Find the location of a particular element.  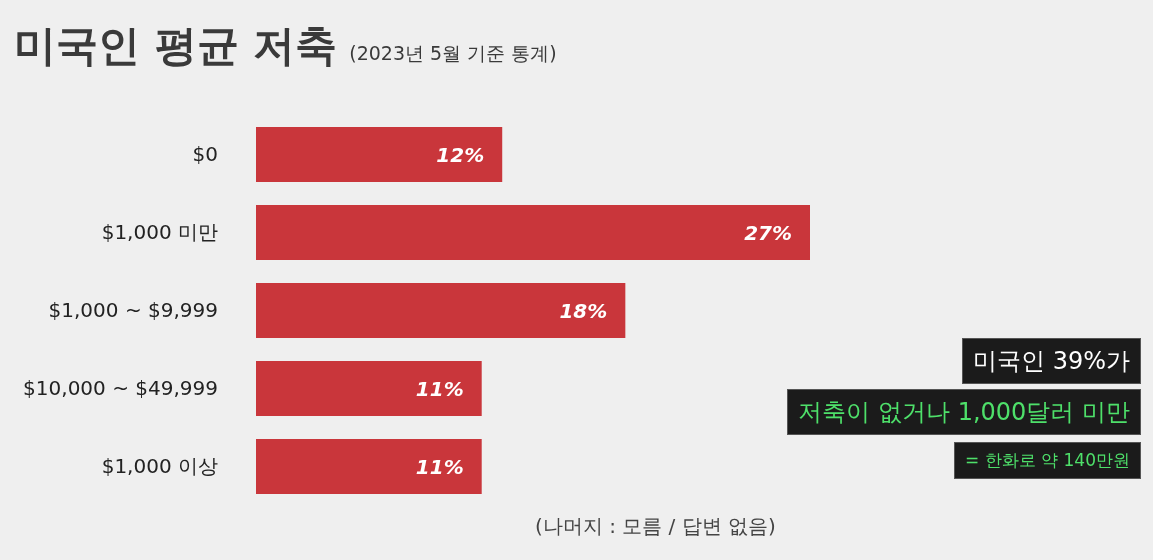

y-tick-label: $1,000 이상 is located at coordinates (159, 466).